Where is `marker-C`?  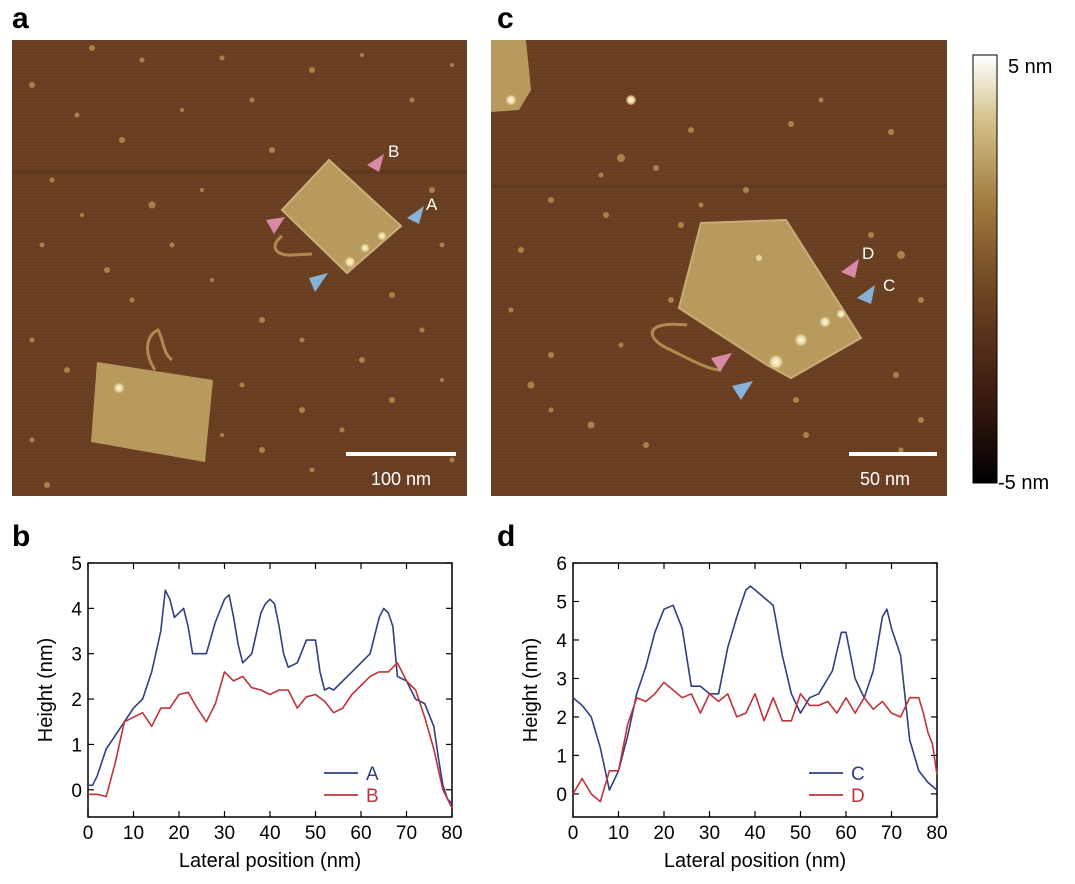
marker-C is located at coordinates (866, 294).